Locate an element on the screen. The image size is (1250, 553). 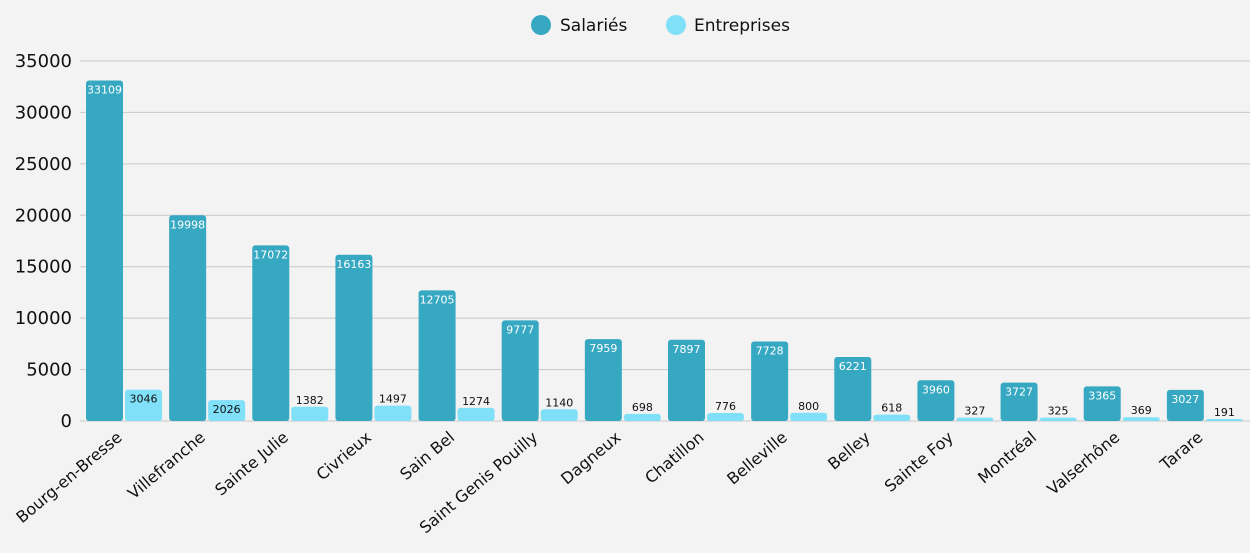
data-label: 17072 is located at coordinates (270, 254).